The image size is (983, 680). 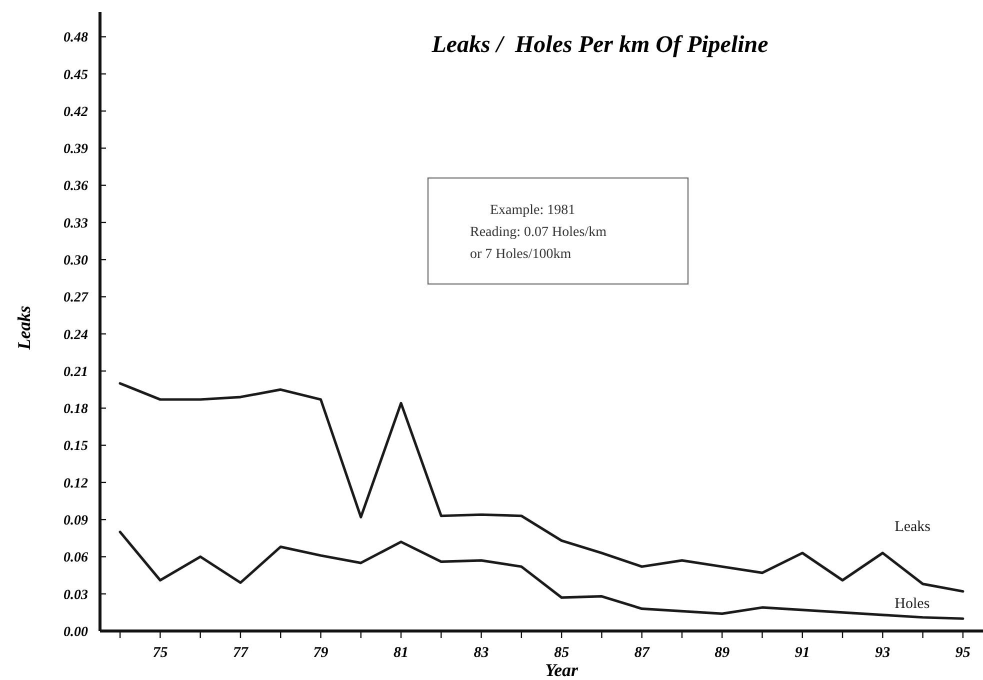 I want to click on x-tick-label: 79, so click(x=321, y=653).